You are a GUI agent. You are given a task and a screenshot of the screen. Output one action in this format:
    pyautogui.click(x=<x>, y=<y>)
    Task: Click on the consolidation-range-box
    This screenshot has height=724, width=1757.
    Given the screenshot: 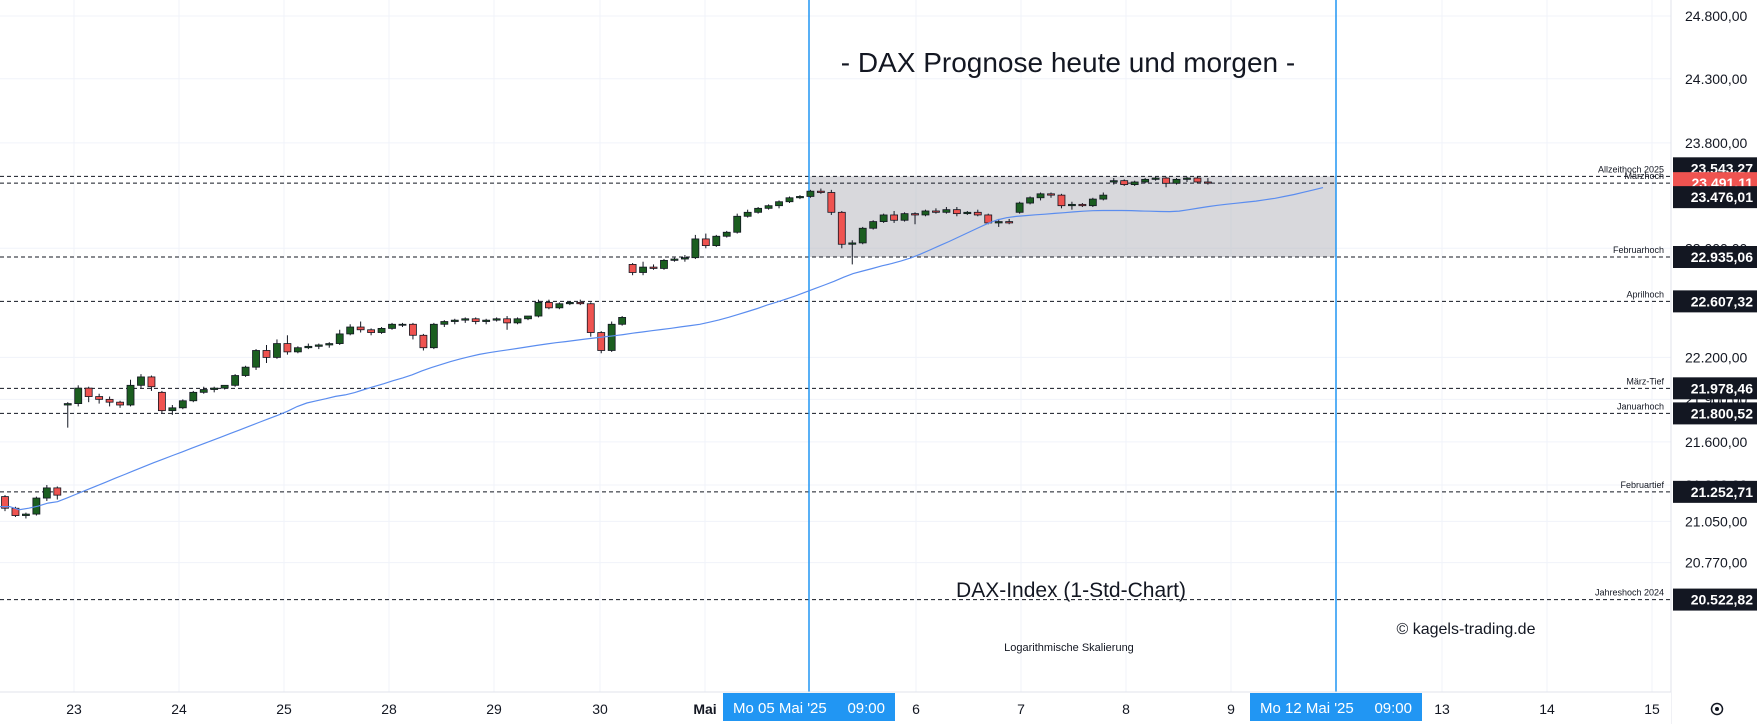 What is the action you would take?
    pyautogui.click(x=1073, y=217)
    